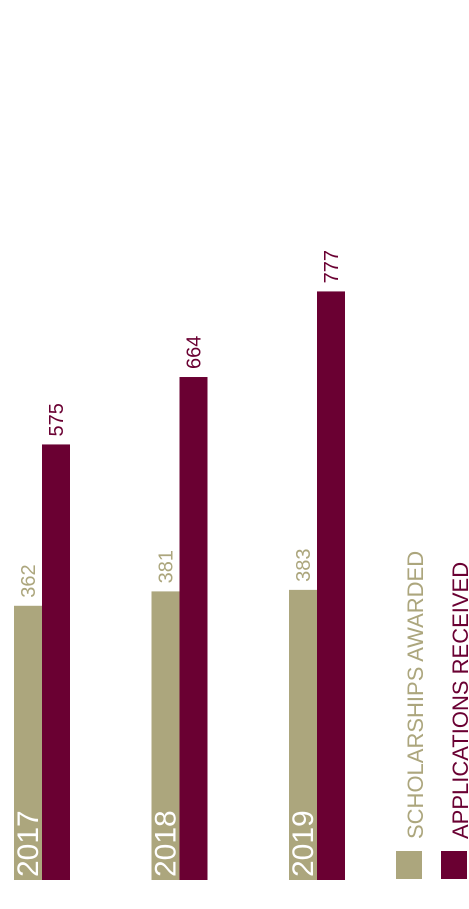 Image resolution: width=469 pixels, height=909 pixels. I want to click on value-label-2018-series-1: 664, so click(195, 352).